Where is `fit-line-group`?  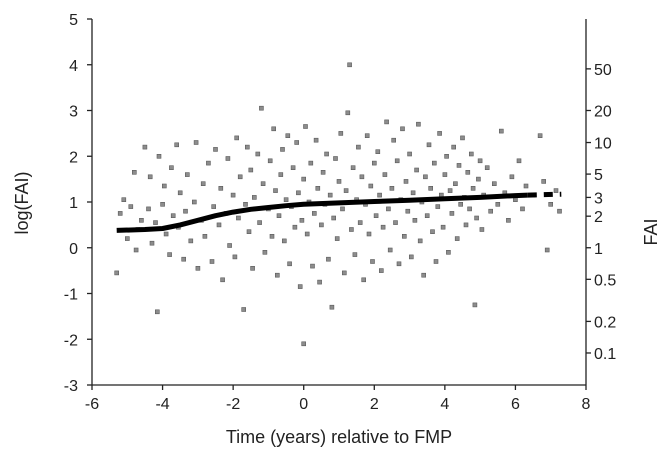 fit-line-group is located at coordinates (339, 212).